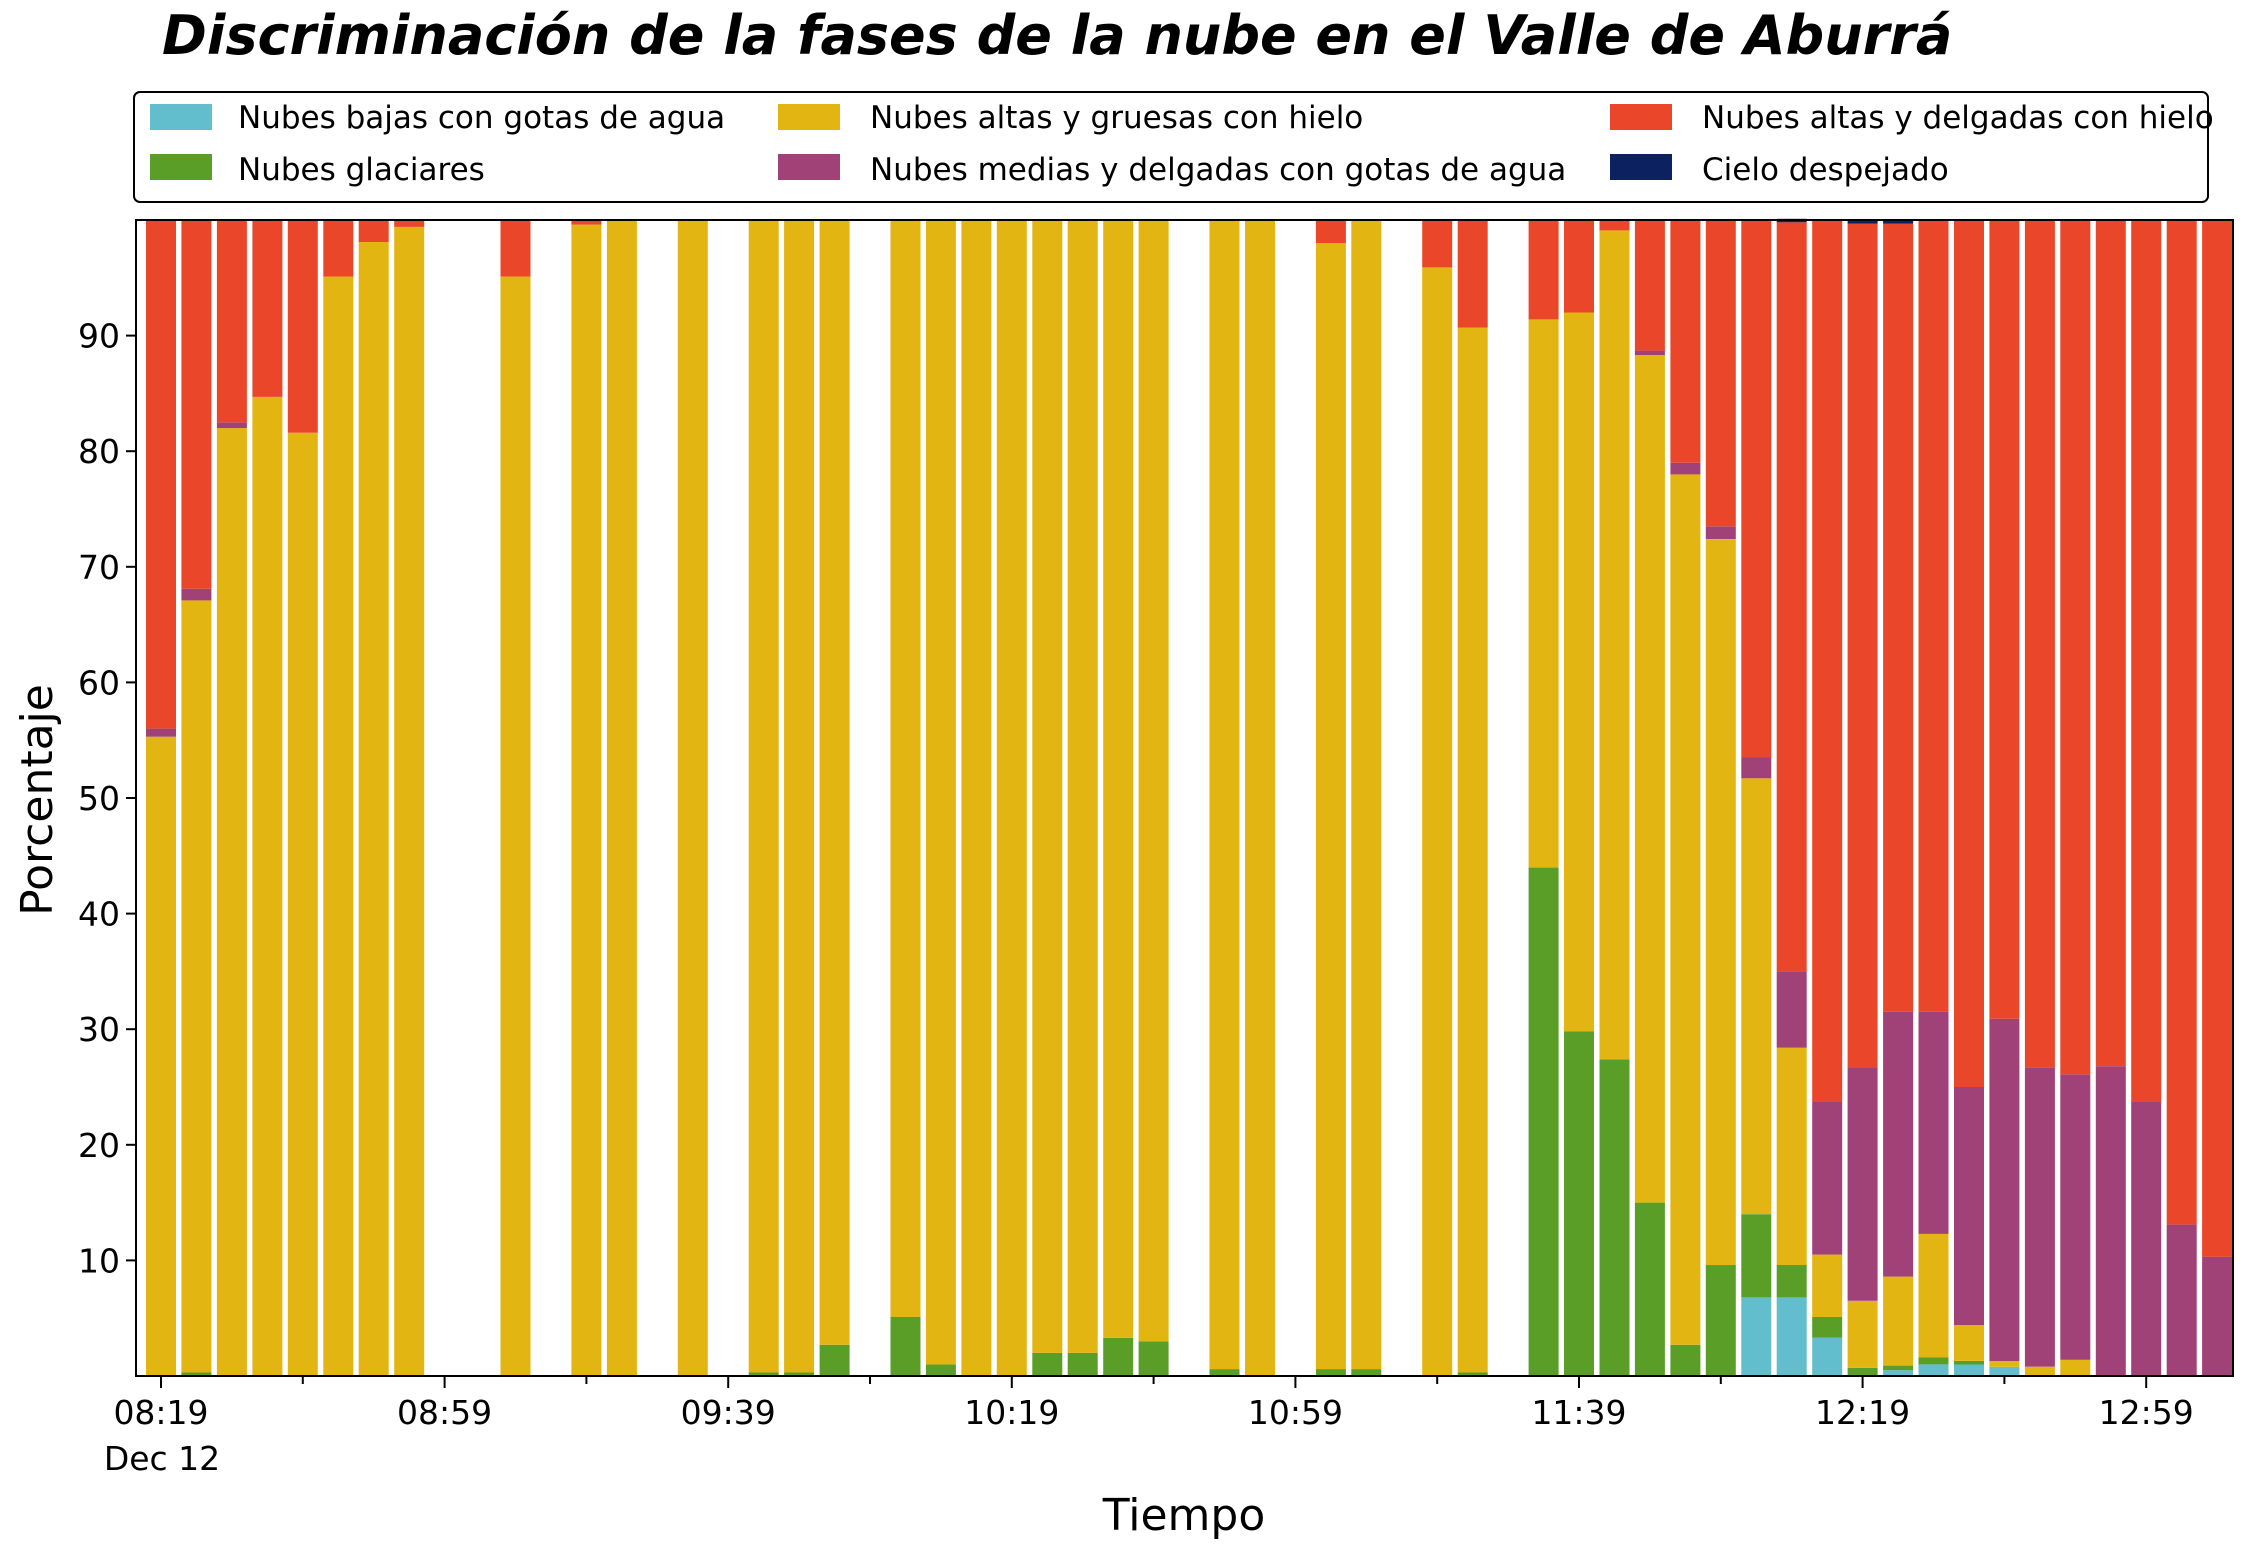 This screenshot has width=2244, height=1559. What do you see at coordinates (1641, 167) in the screenshot?
I see `legend-swatch-clear-sky` at bounding box center [1641, 167].